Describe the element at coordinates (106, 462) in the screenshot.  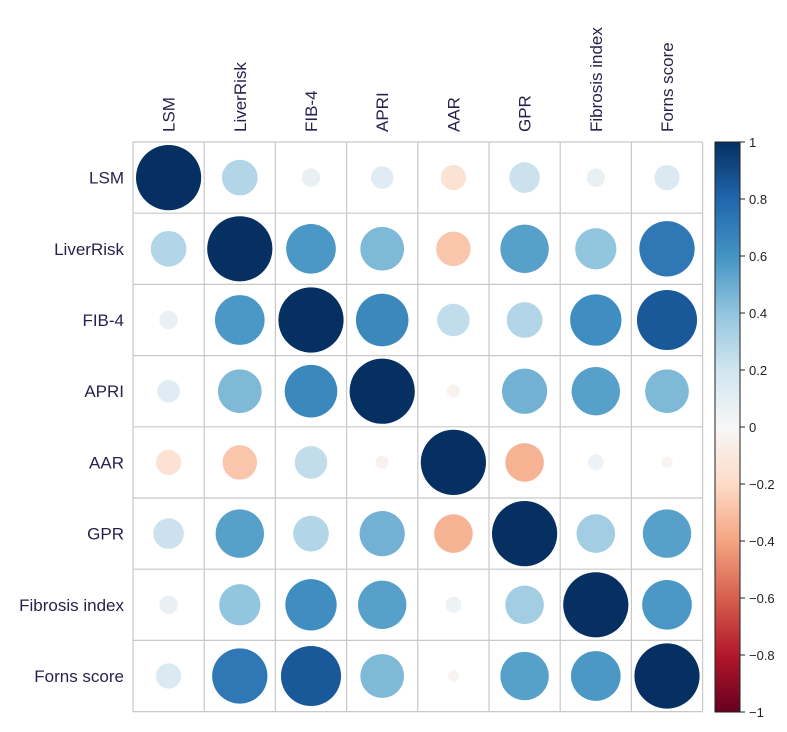
I see `row-label: AAR` at that location.